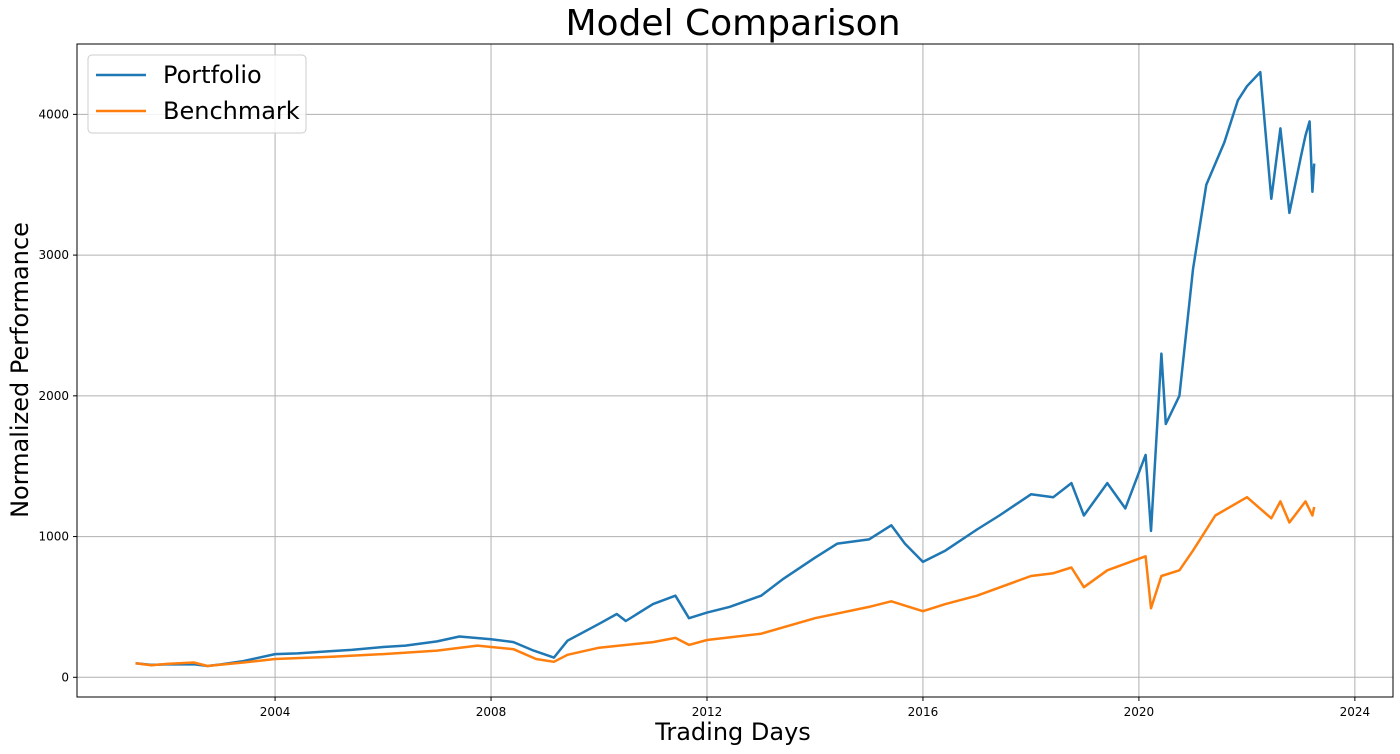  What do you see at coordinates (53, 255) in the screenshot?
I see `y-tick-label: 3000` at bounding box center [53, 255].